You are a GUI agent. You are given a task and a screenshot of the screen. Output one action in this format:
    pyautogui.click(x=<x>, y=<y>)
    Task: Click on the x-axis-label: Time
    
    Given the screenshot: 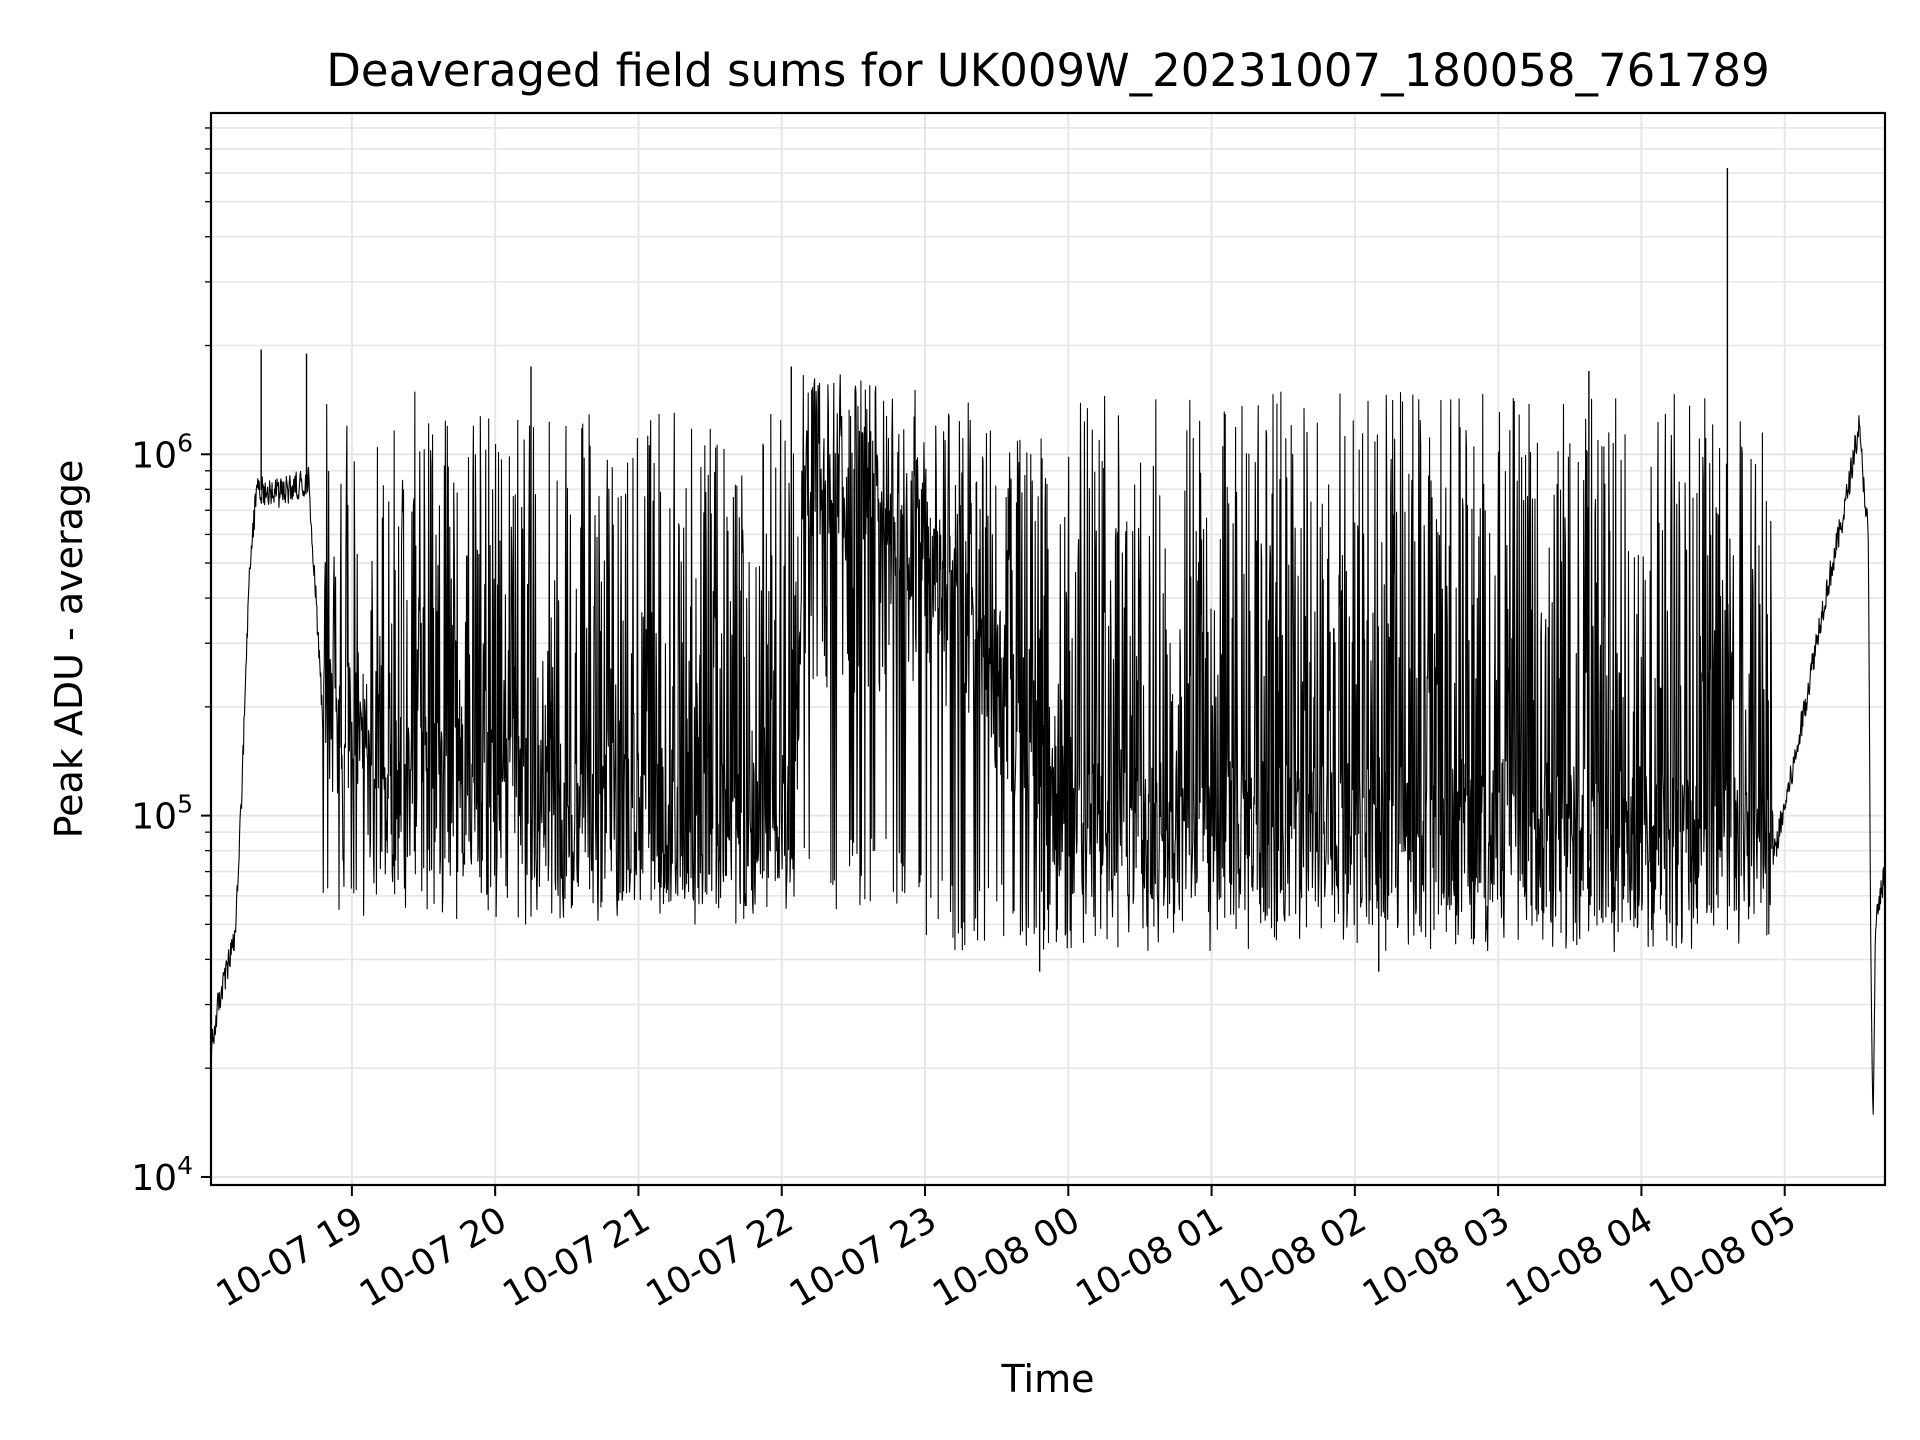 What is the action you would take?
    pyautogui.click(x=1048, y=1379)
    